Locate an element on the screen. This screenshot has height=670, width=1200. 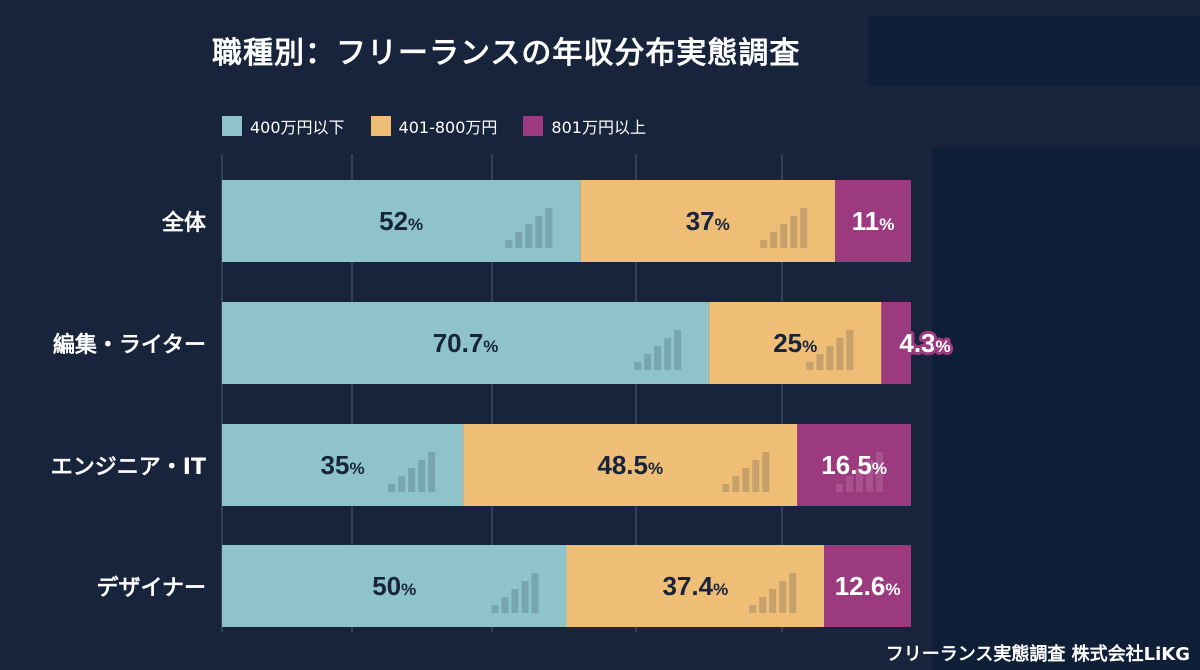
legend-label-low: 400万円以下 is located at coordinates (297, 127).